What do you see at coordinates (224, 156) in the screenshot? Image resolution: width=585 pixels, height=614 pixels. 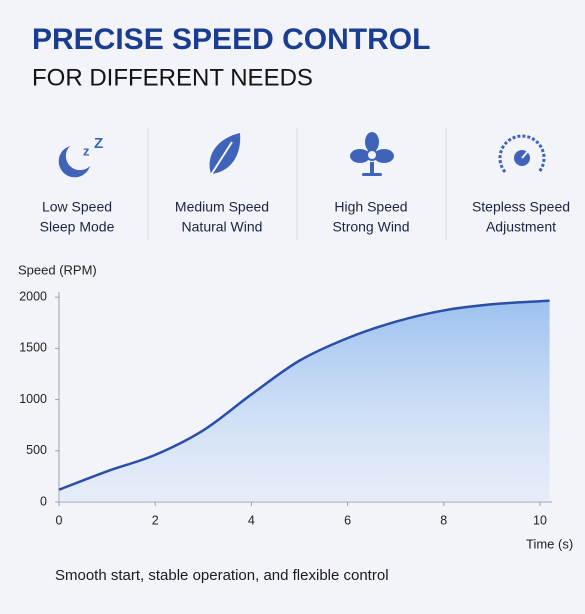 I see `leaf-icon` at bounding box center [224, 156].